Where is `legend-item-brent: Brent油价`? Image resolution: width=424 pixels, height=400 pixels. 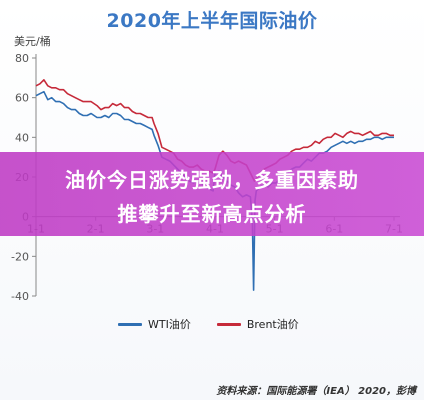 legend-item-brent: Brent油价 is located at coordinates (257, 324).